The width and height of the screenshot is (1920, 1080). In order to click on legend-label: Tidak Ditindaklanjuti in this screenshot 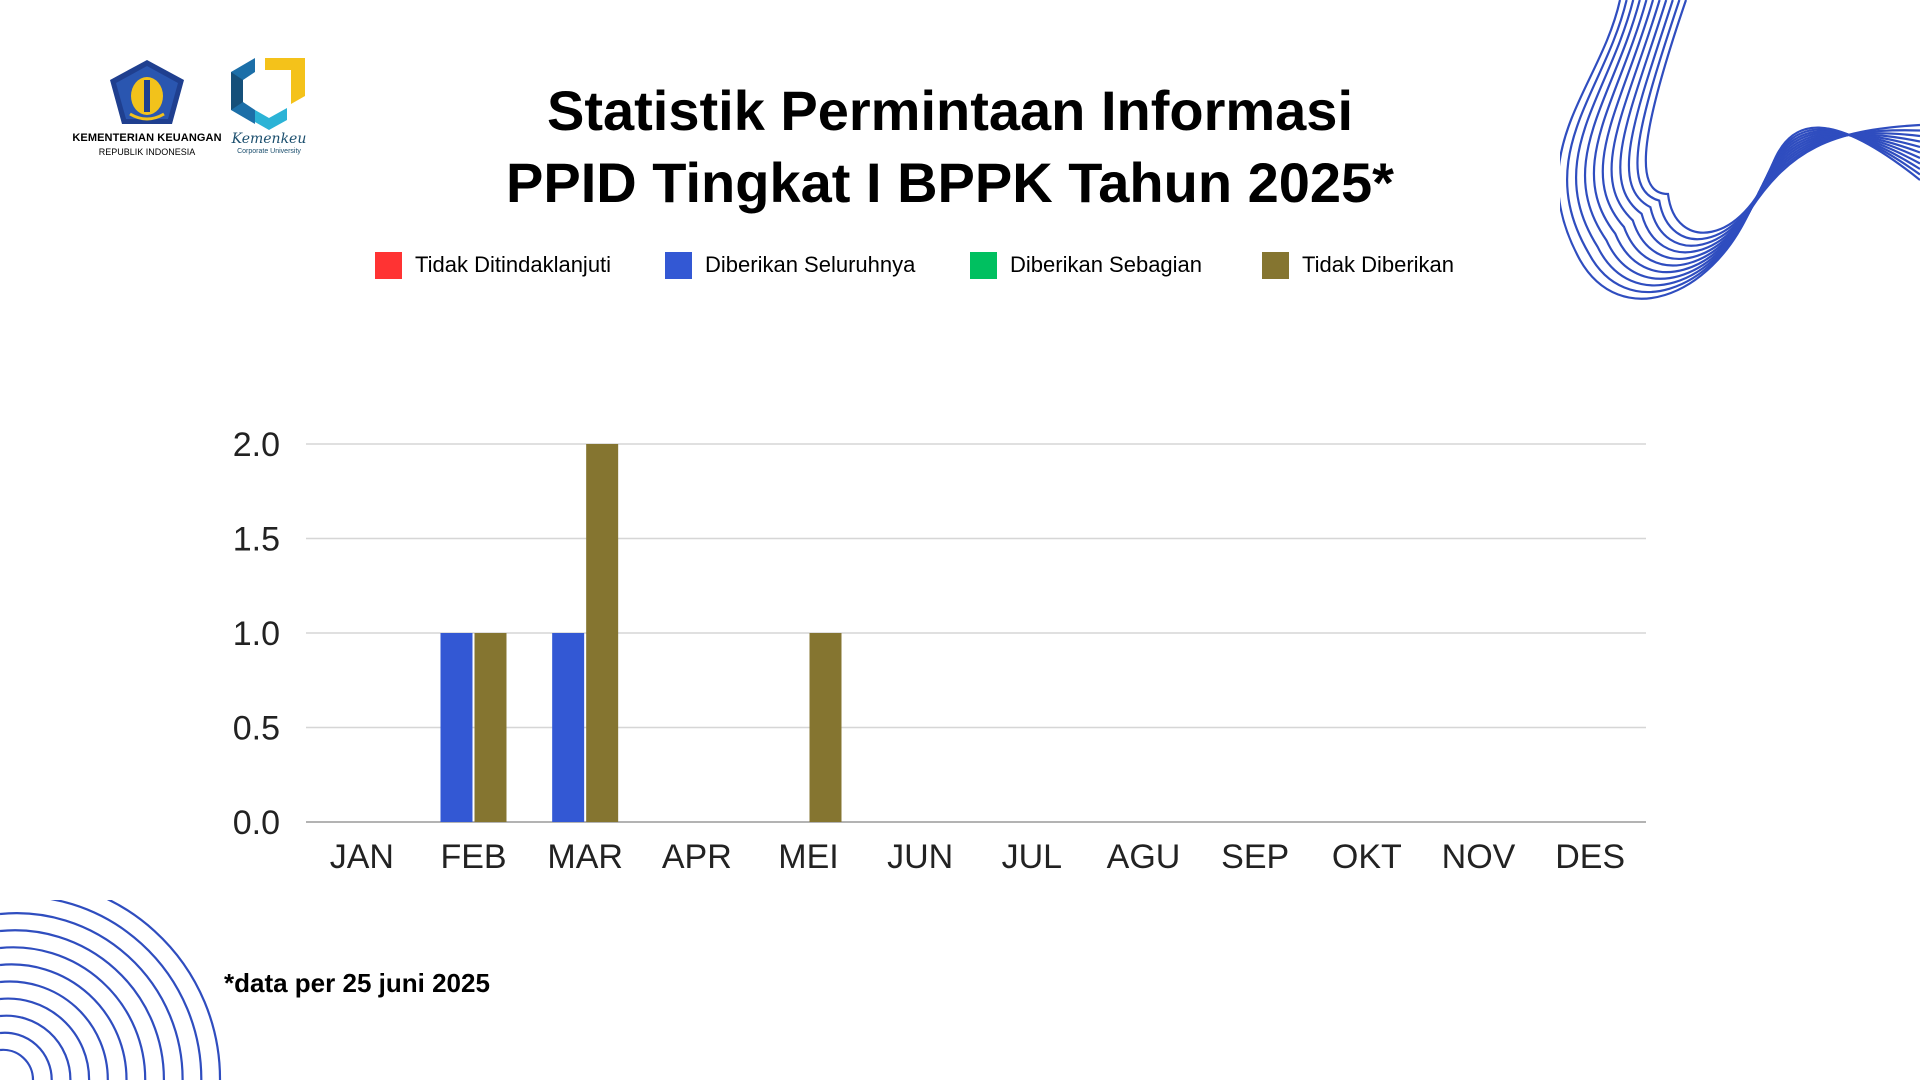, I will do `click(513, 264)`.